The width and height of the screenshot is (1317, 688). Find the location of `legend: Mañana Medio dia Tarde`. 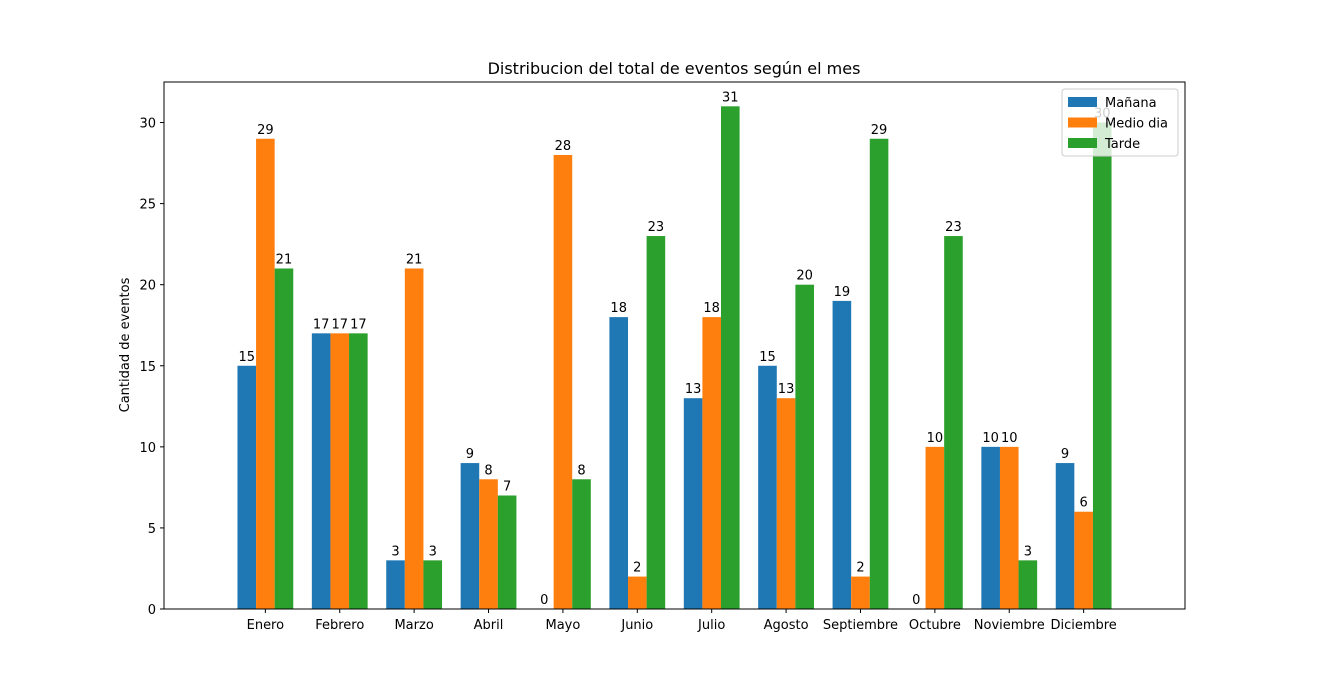

legend: Mañana Medio dia Tarde is located at coordinates (1120, 122).